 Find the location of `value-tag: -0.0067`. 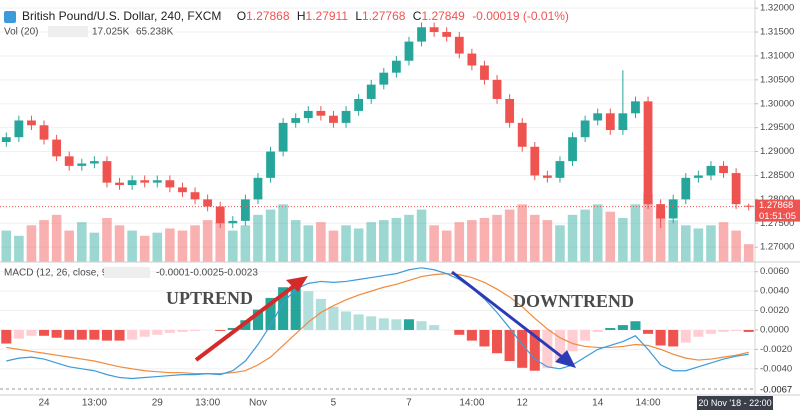

value-tag: -0.0067 is located at coordinates (776, 390).